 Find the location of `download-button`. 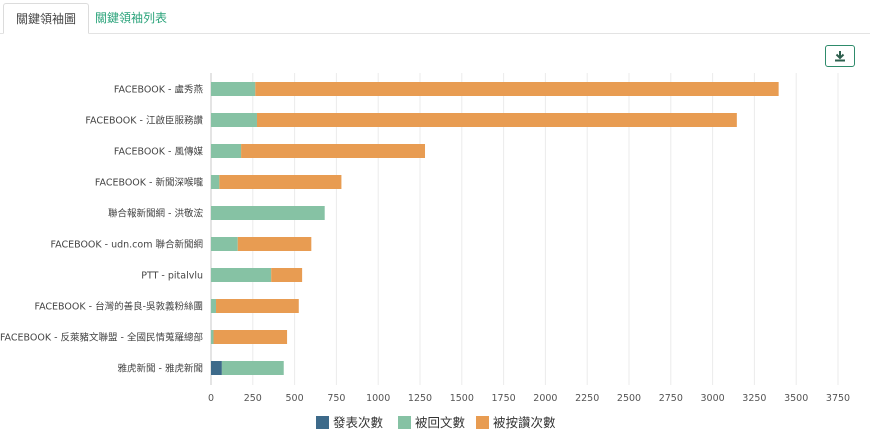

download-button is located at coordinates (840, 56).